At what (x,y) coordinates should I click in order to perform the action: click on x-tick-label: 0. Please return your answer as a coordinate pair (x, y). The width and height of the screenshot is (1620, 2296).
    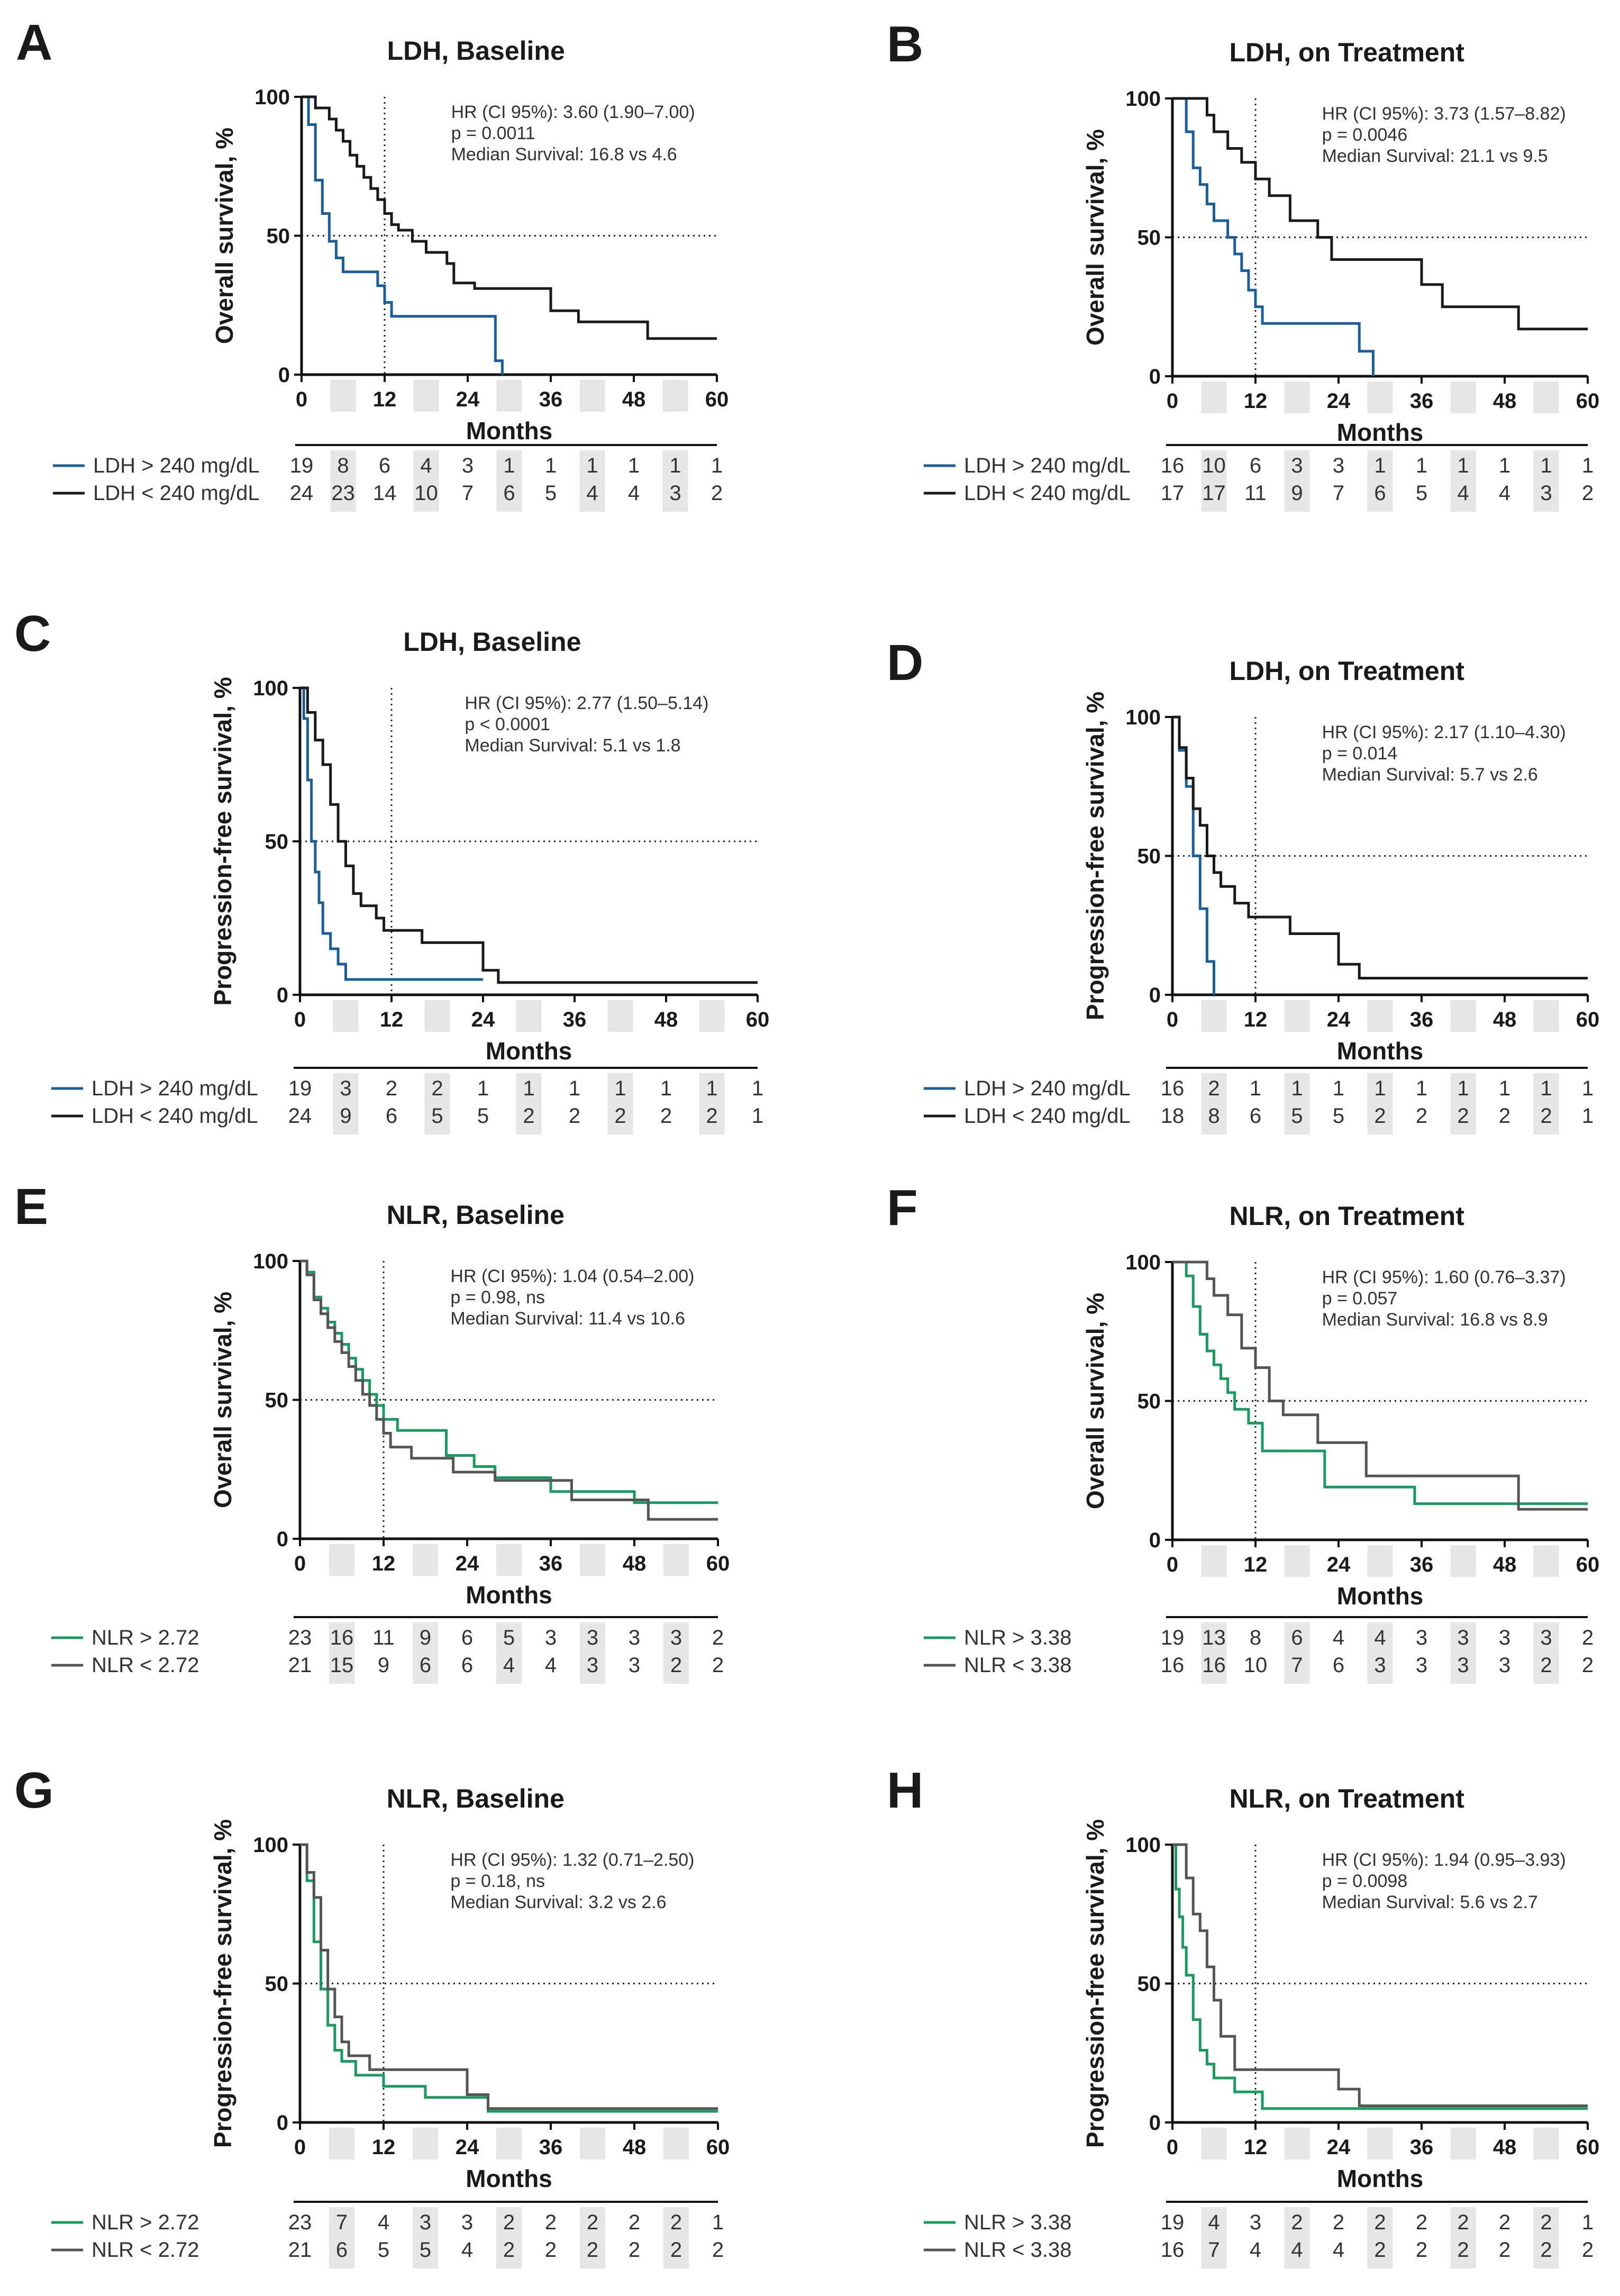
    Looking at the image, I should click on (300, 2147).